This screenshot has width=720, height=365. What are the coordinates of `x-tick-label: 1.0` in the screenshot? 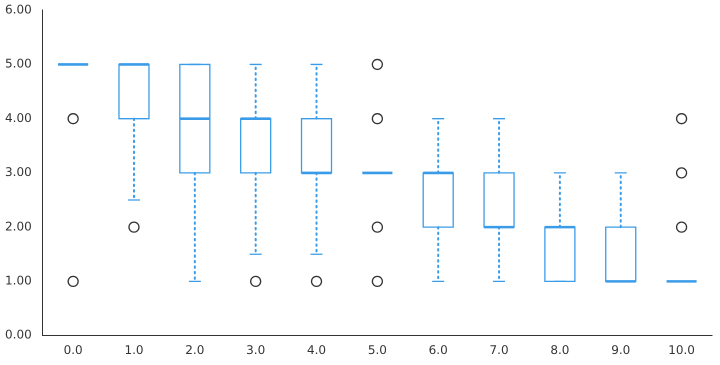 It's located at (134, 349).